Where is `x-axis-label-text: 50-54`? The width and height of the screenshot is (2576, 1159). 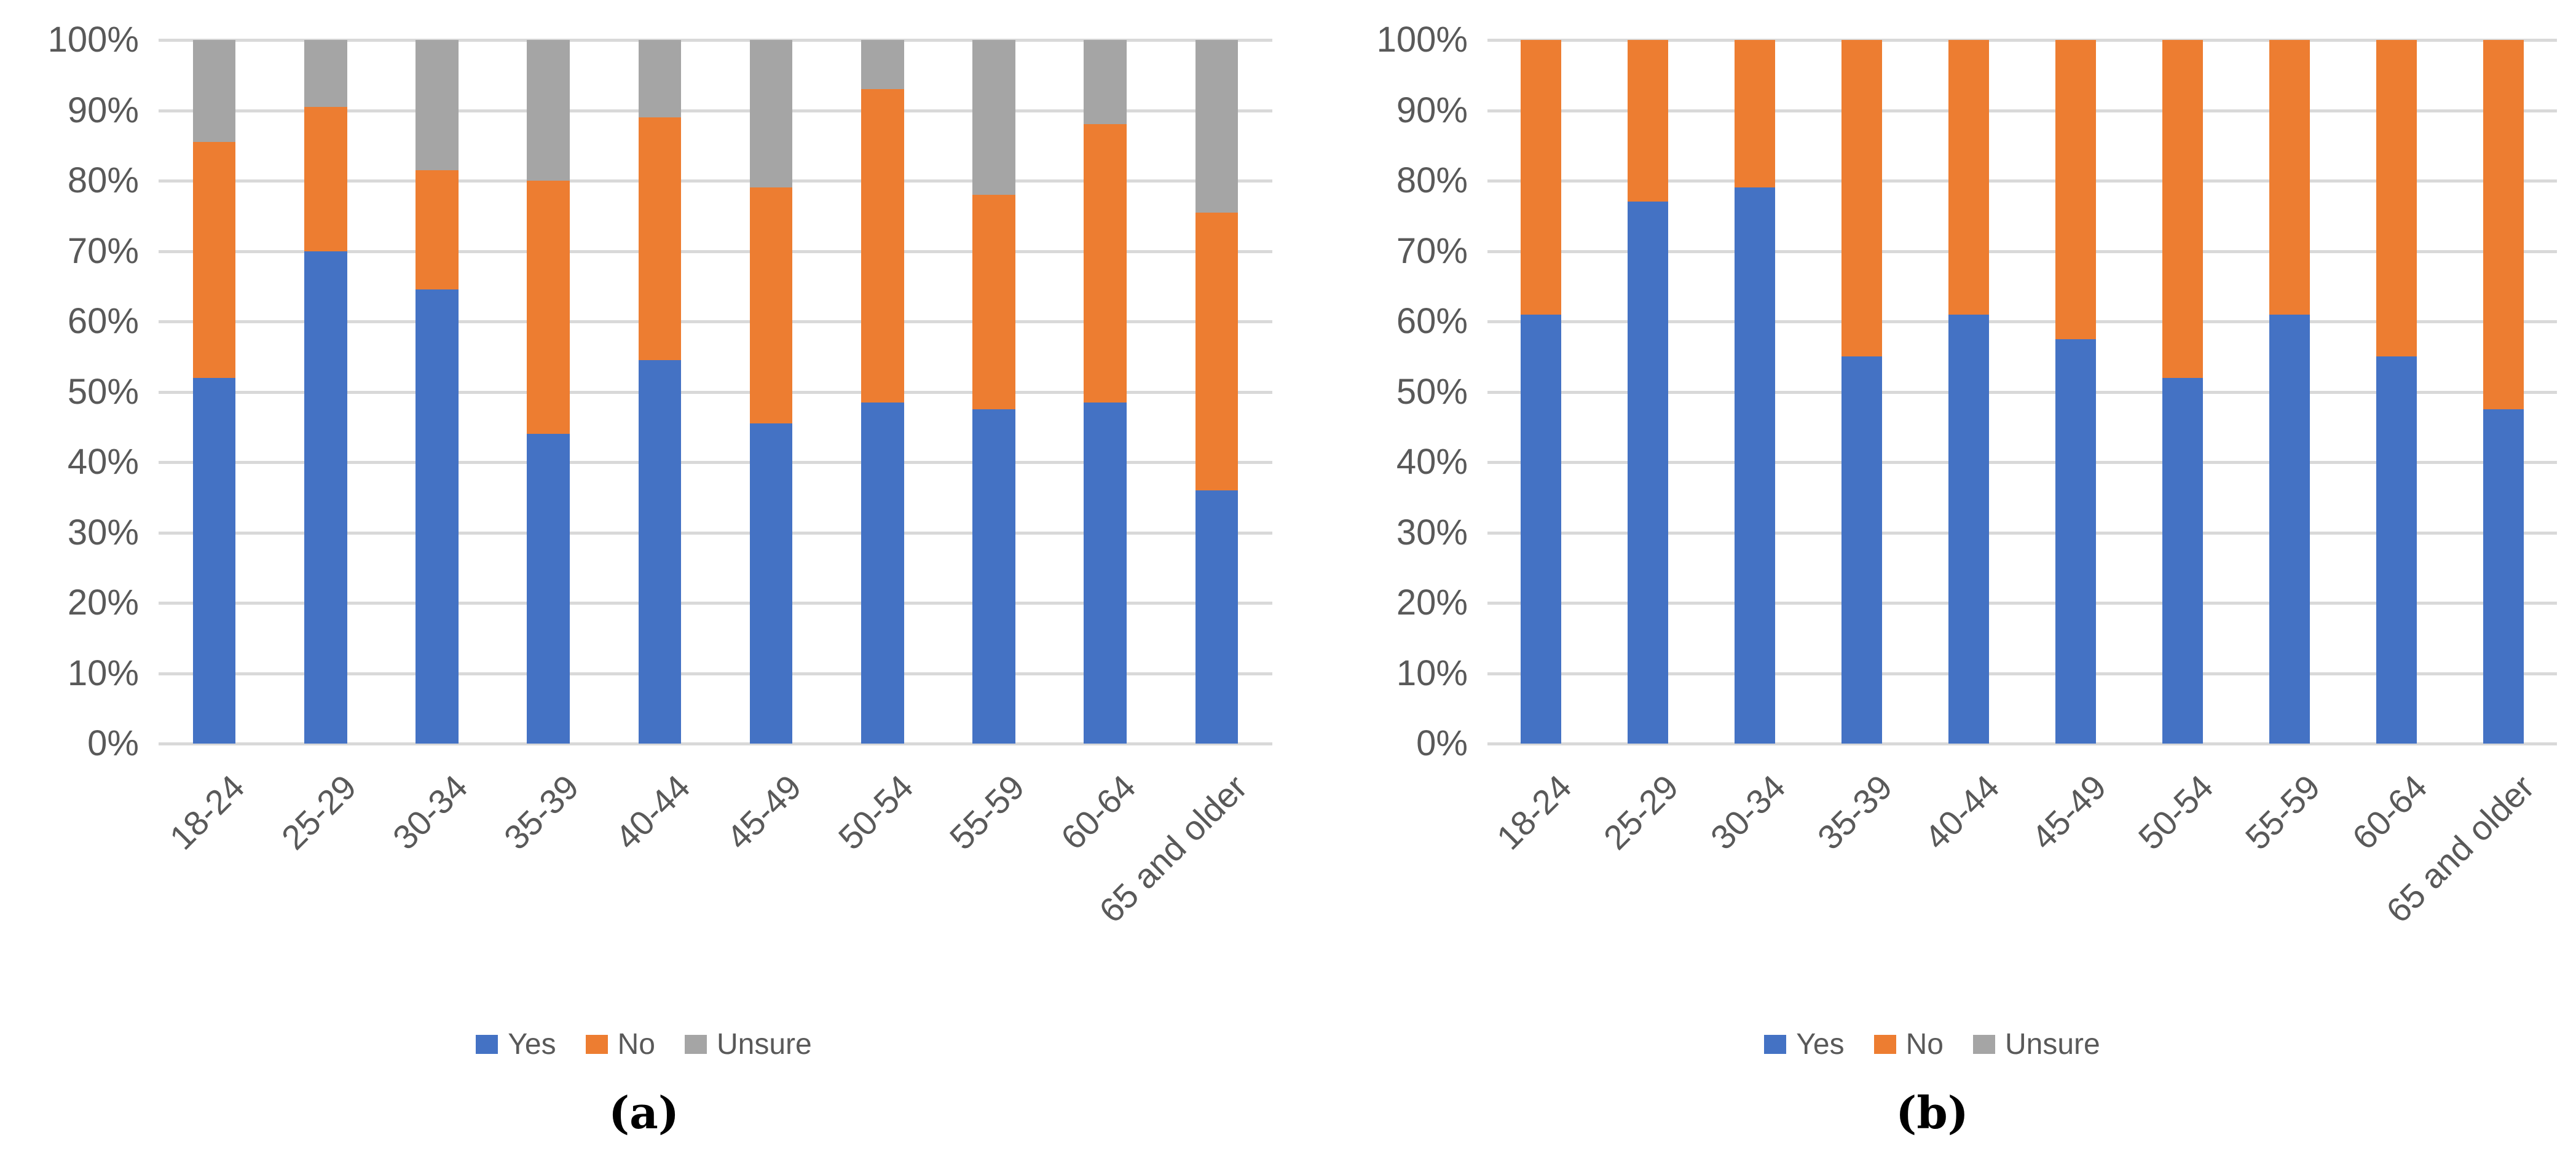
x-axis-label-text: 50-54 is located at coordinates (2175, 812).